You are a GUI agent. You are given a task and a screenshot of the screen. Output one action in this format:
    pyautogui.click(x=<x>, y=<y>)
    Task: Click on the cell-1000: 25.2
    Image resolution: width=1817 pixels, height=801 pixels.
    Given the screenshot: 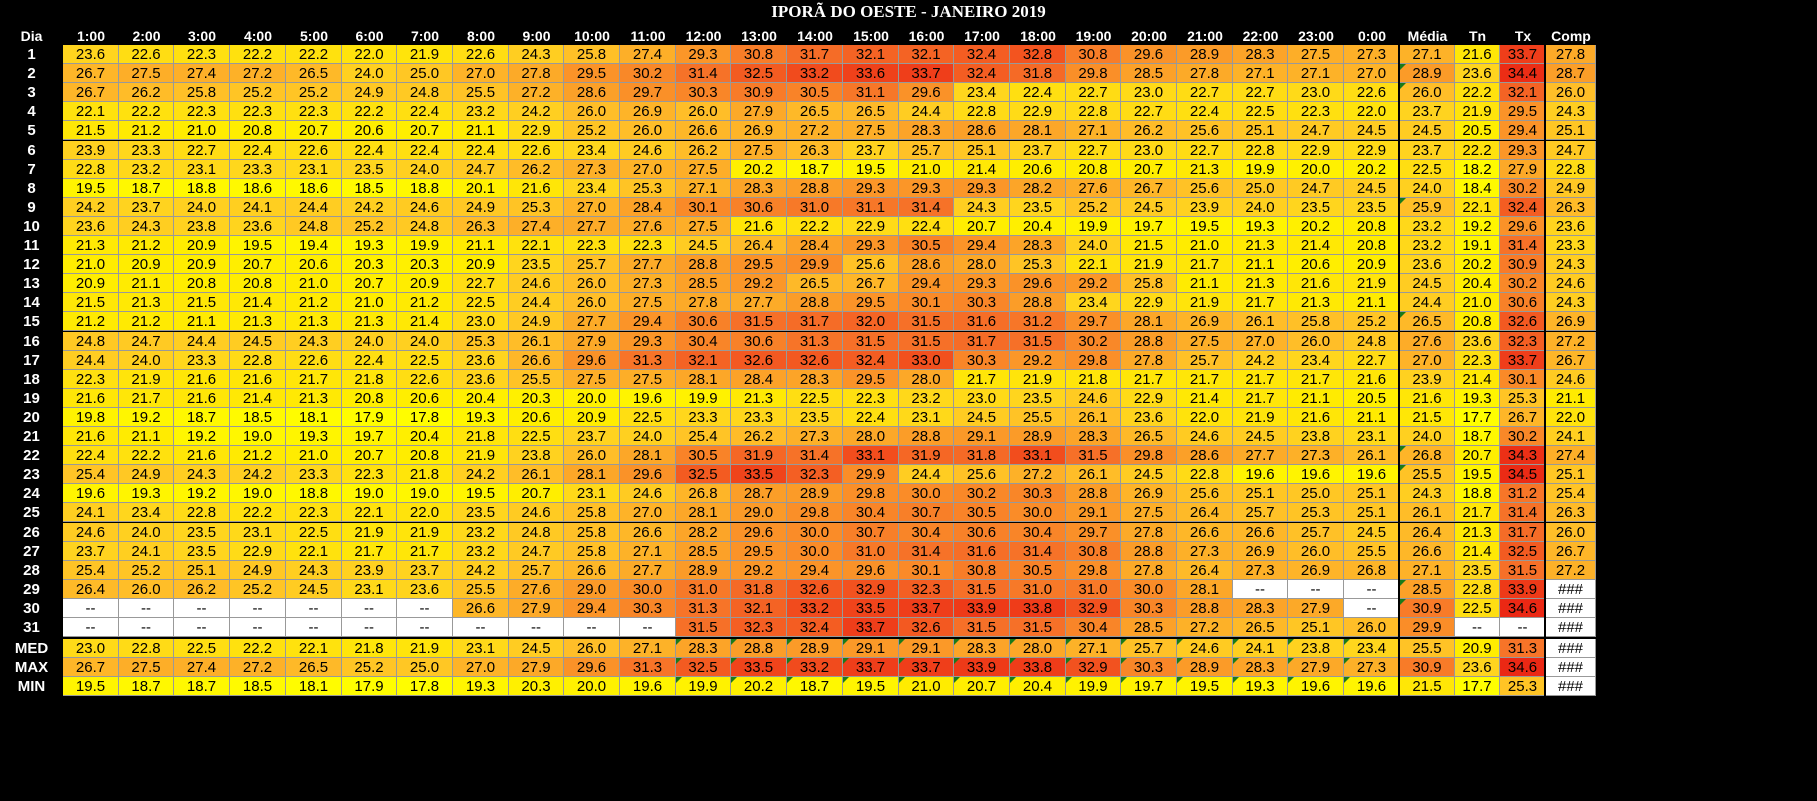 What is the action you would take?
    pyautogui.click(x=592, y=130)
    